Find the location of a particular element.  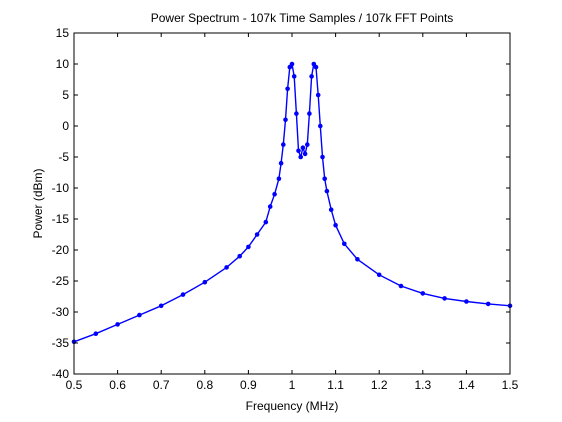

x-tick-label: 1.3 is located at coordinates (422, 385).